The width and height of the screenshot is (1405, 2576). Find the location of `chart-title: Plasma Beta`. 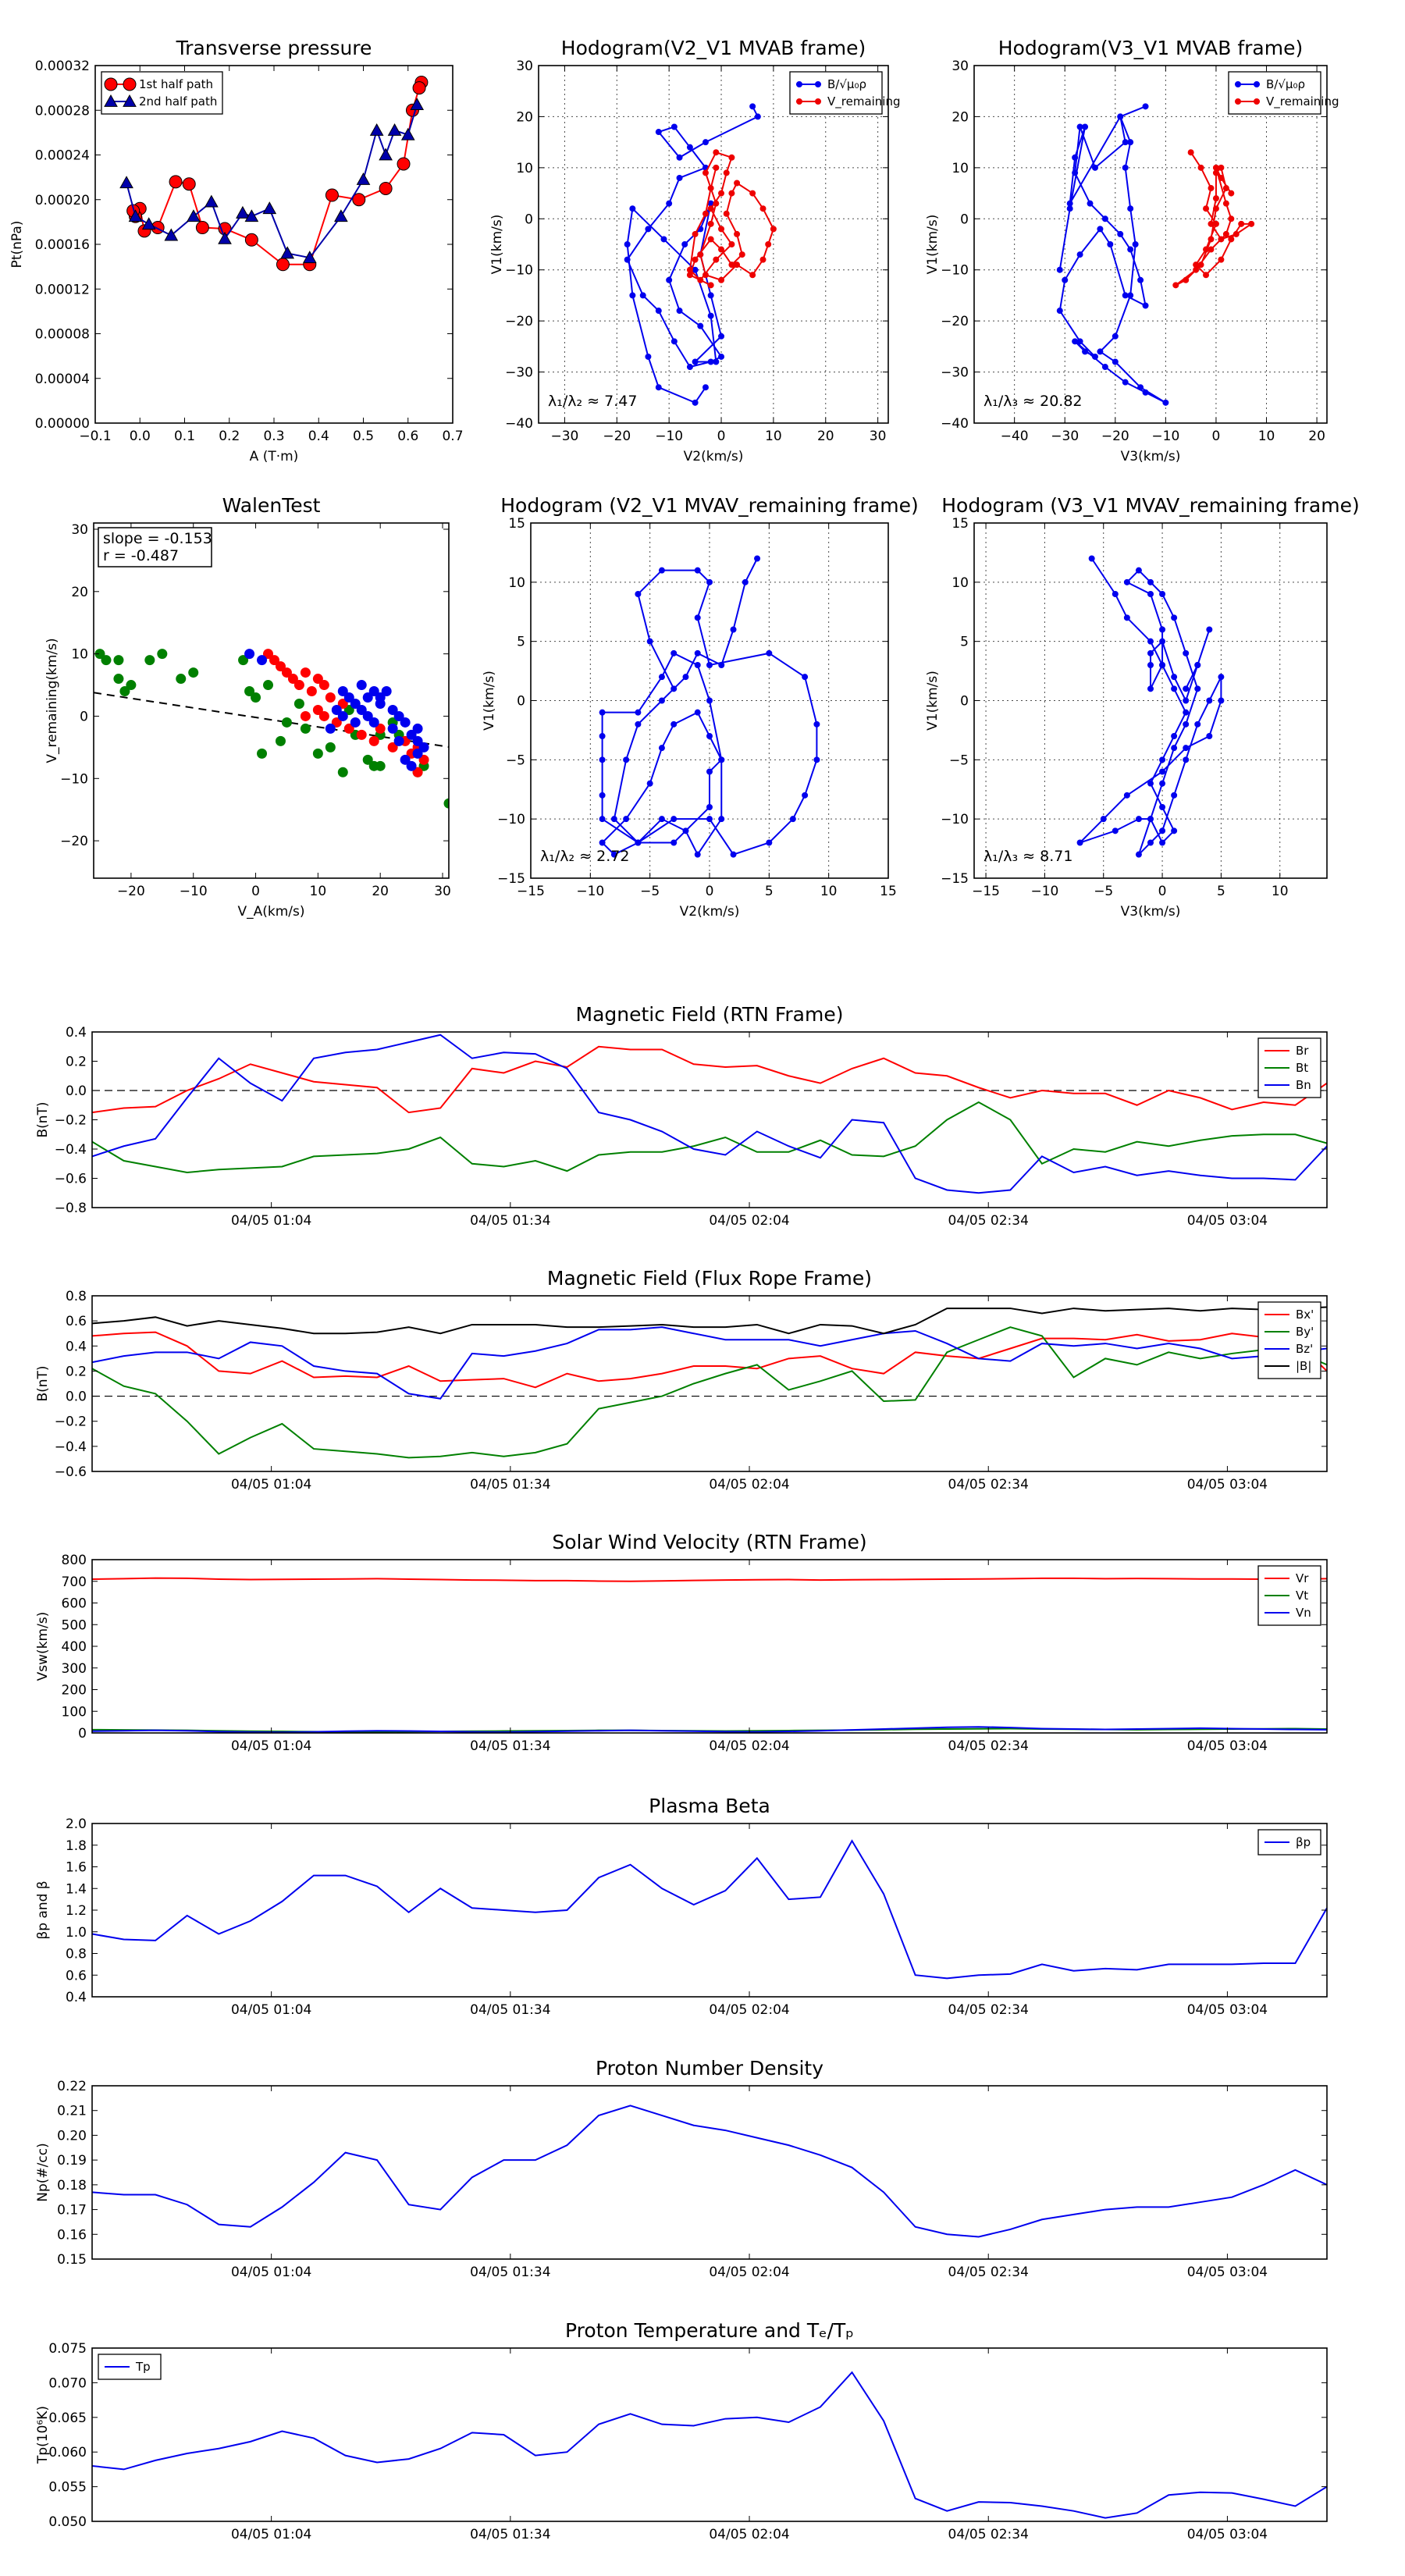

chart-title: Plasma Beta is located at coordinates (710, 1806).